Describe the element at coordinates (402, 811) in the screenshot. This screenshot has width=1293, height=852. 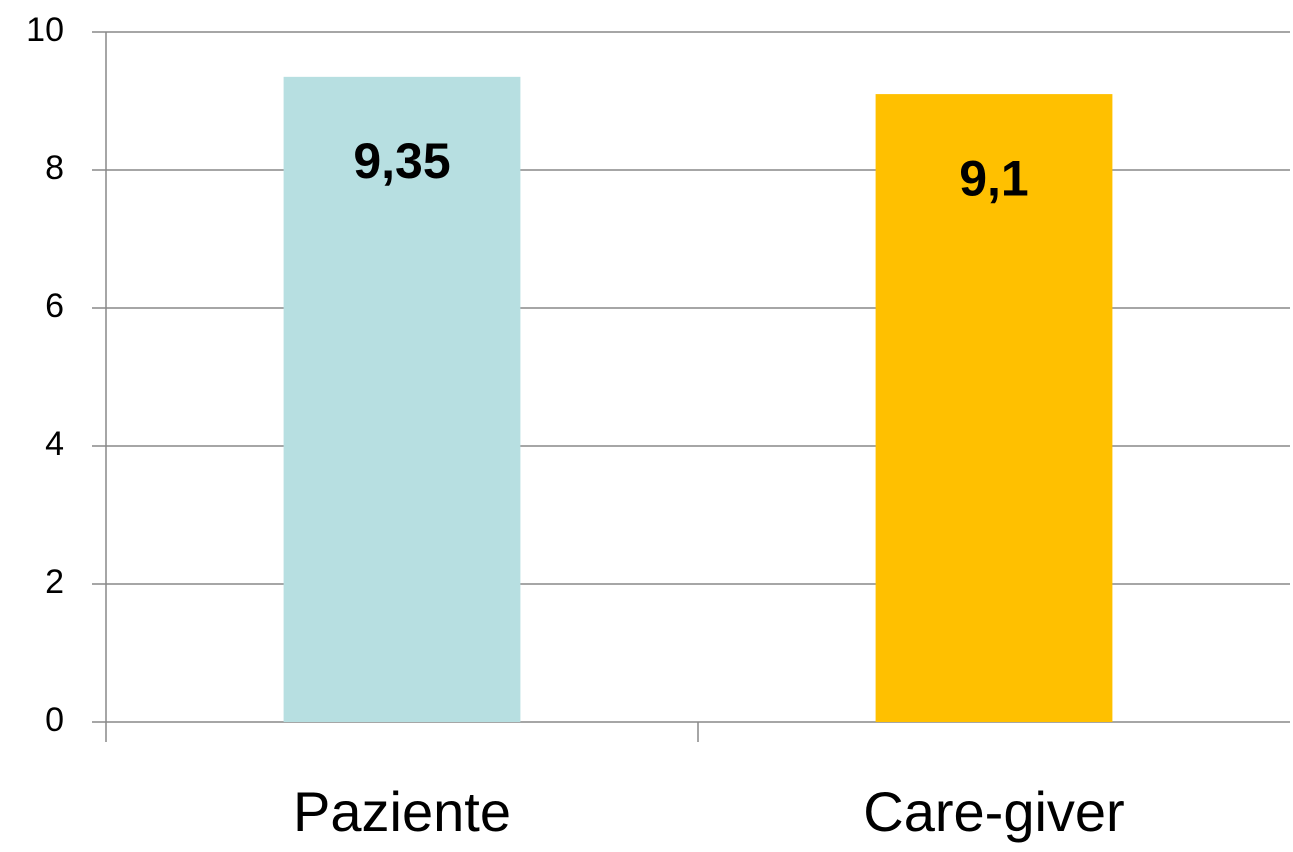
I see `x-tick-label: Paziente` at that location.